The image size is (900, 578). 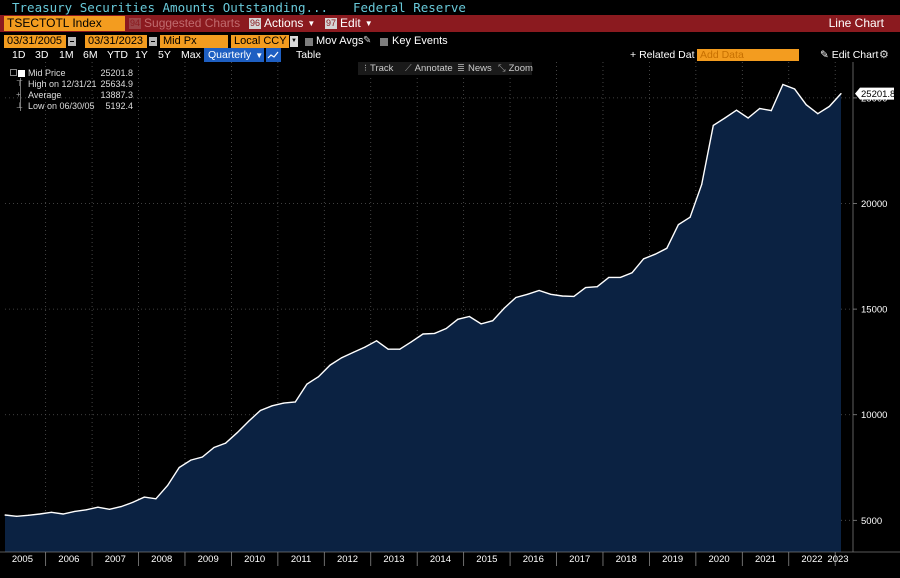 I want to click on track-label: Track, so click(x=382, y=68).